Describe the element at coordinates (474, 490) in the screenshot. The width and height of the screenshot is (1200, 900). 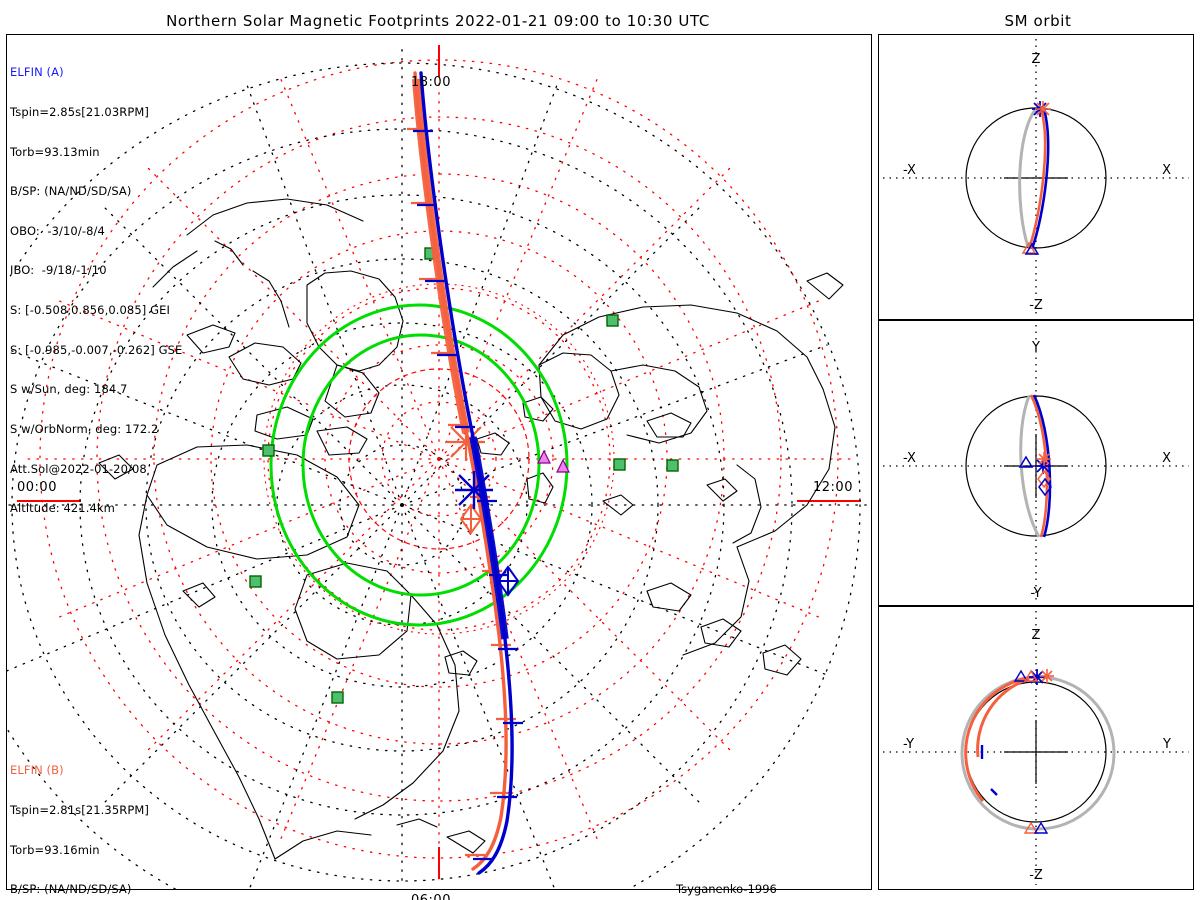
I see `elfin-a-end-marker` at that location.